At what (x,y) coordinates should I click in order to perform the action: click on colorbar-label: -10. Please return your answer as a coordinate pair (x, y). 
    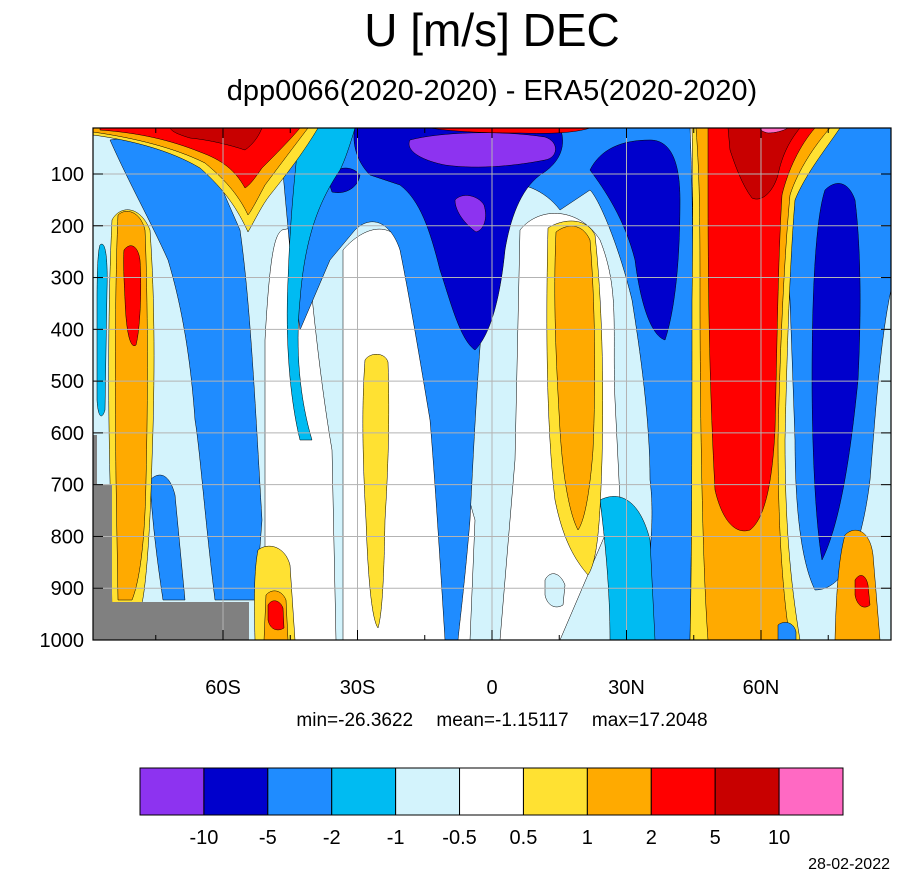
    Looking at the image, I should click on (203, 838).